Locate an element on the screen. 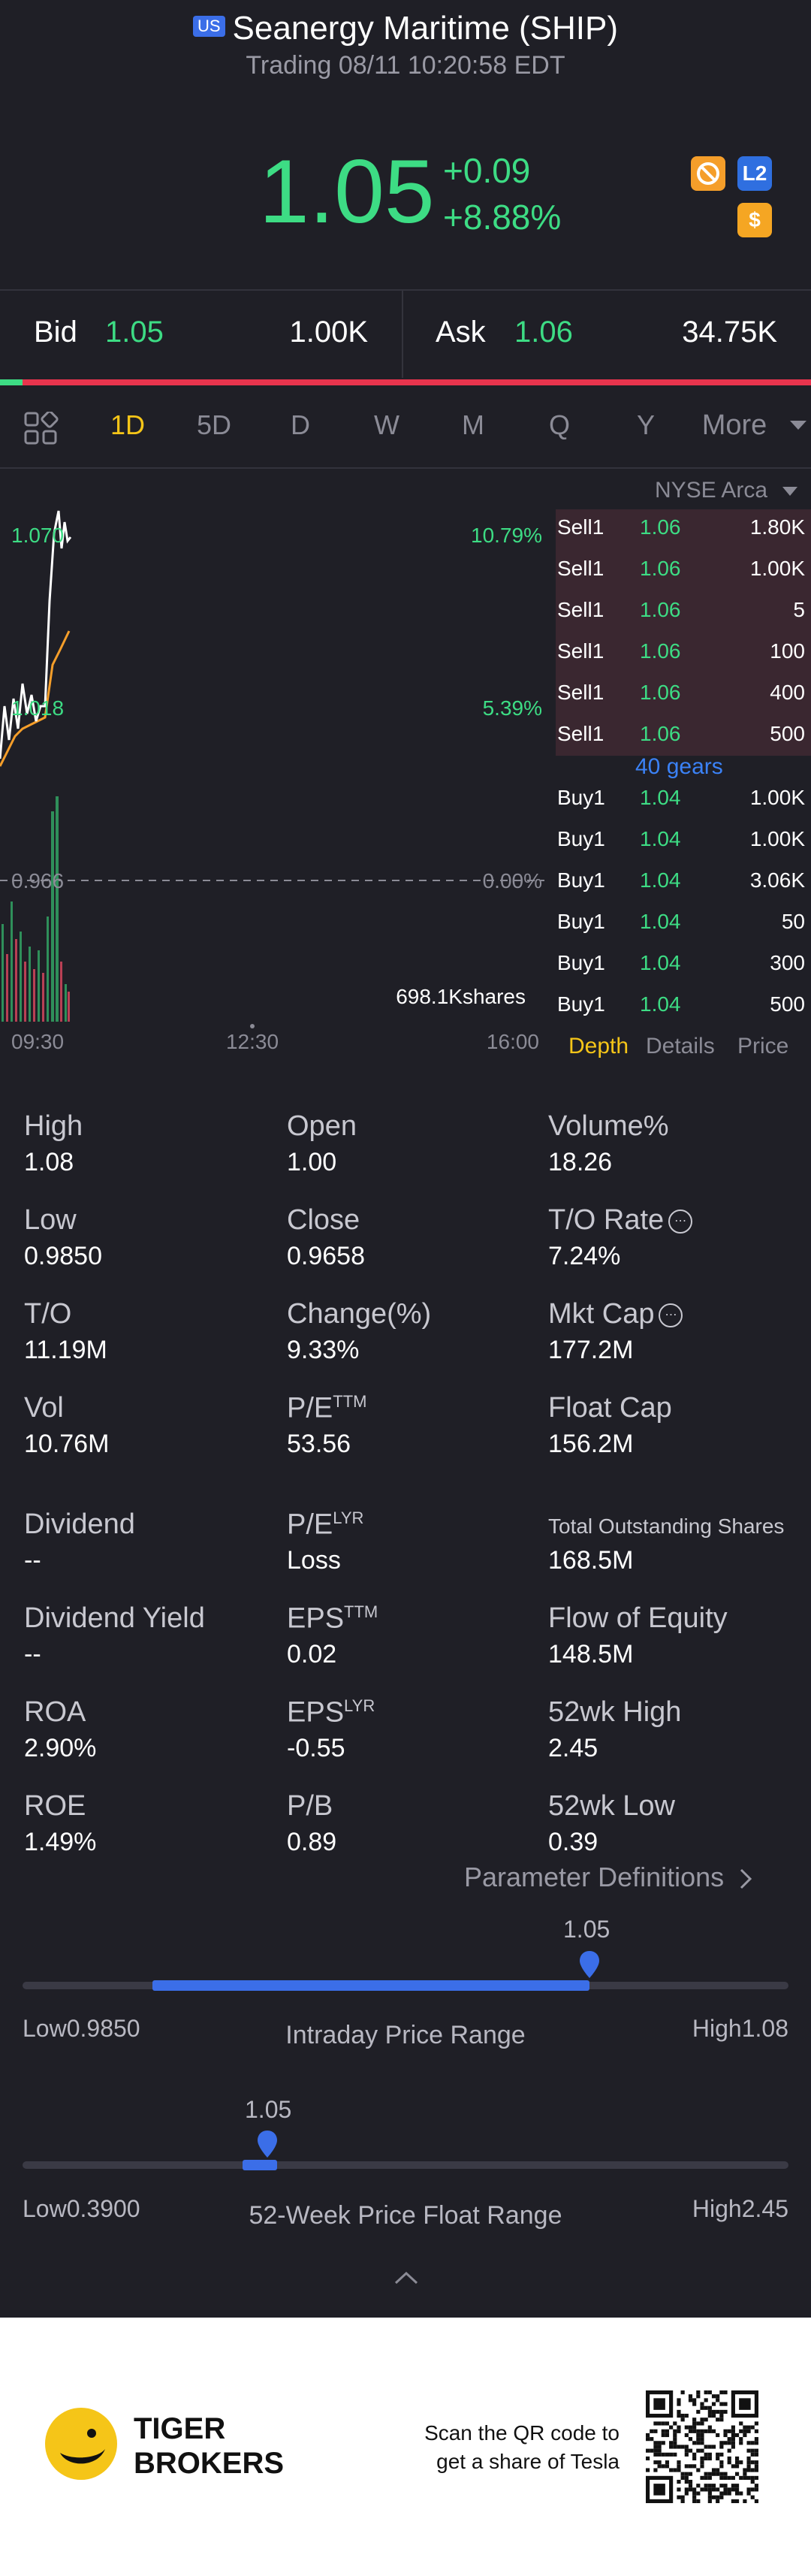 This screenshot has height=2576, width=811. sell-order-row: Sell1 1.06 100 is located at coordinates (681, 651).